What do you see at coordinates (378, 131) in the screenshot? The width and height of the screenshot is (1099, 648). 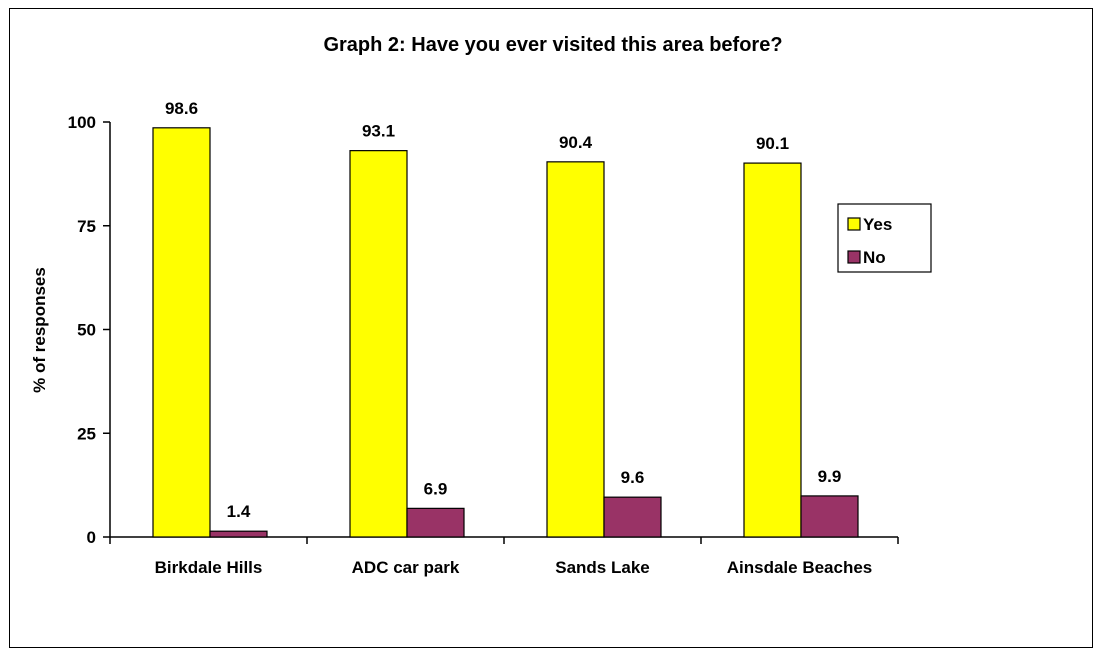 I see `data-label: 93.1` at bounding box center [378, 131].